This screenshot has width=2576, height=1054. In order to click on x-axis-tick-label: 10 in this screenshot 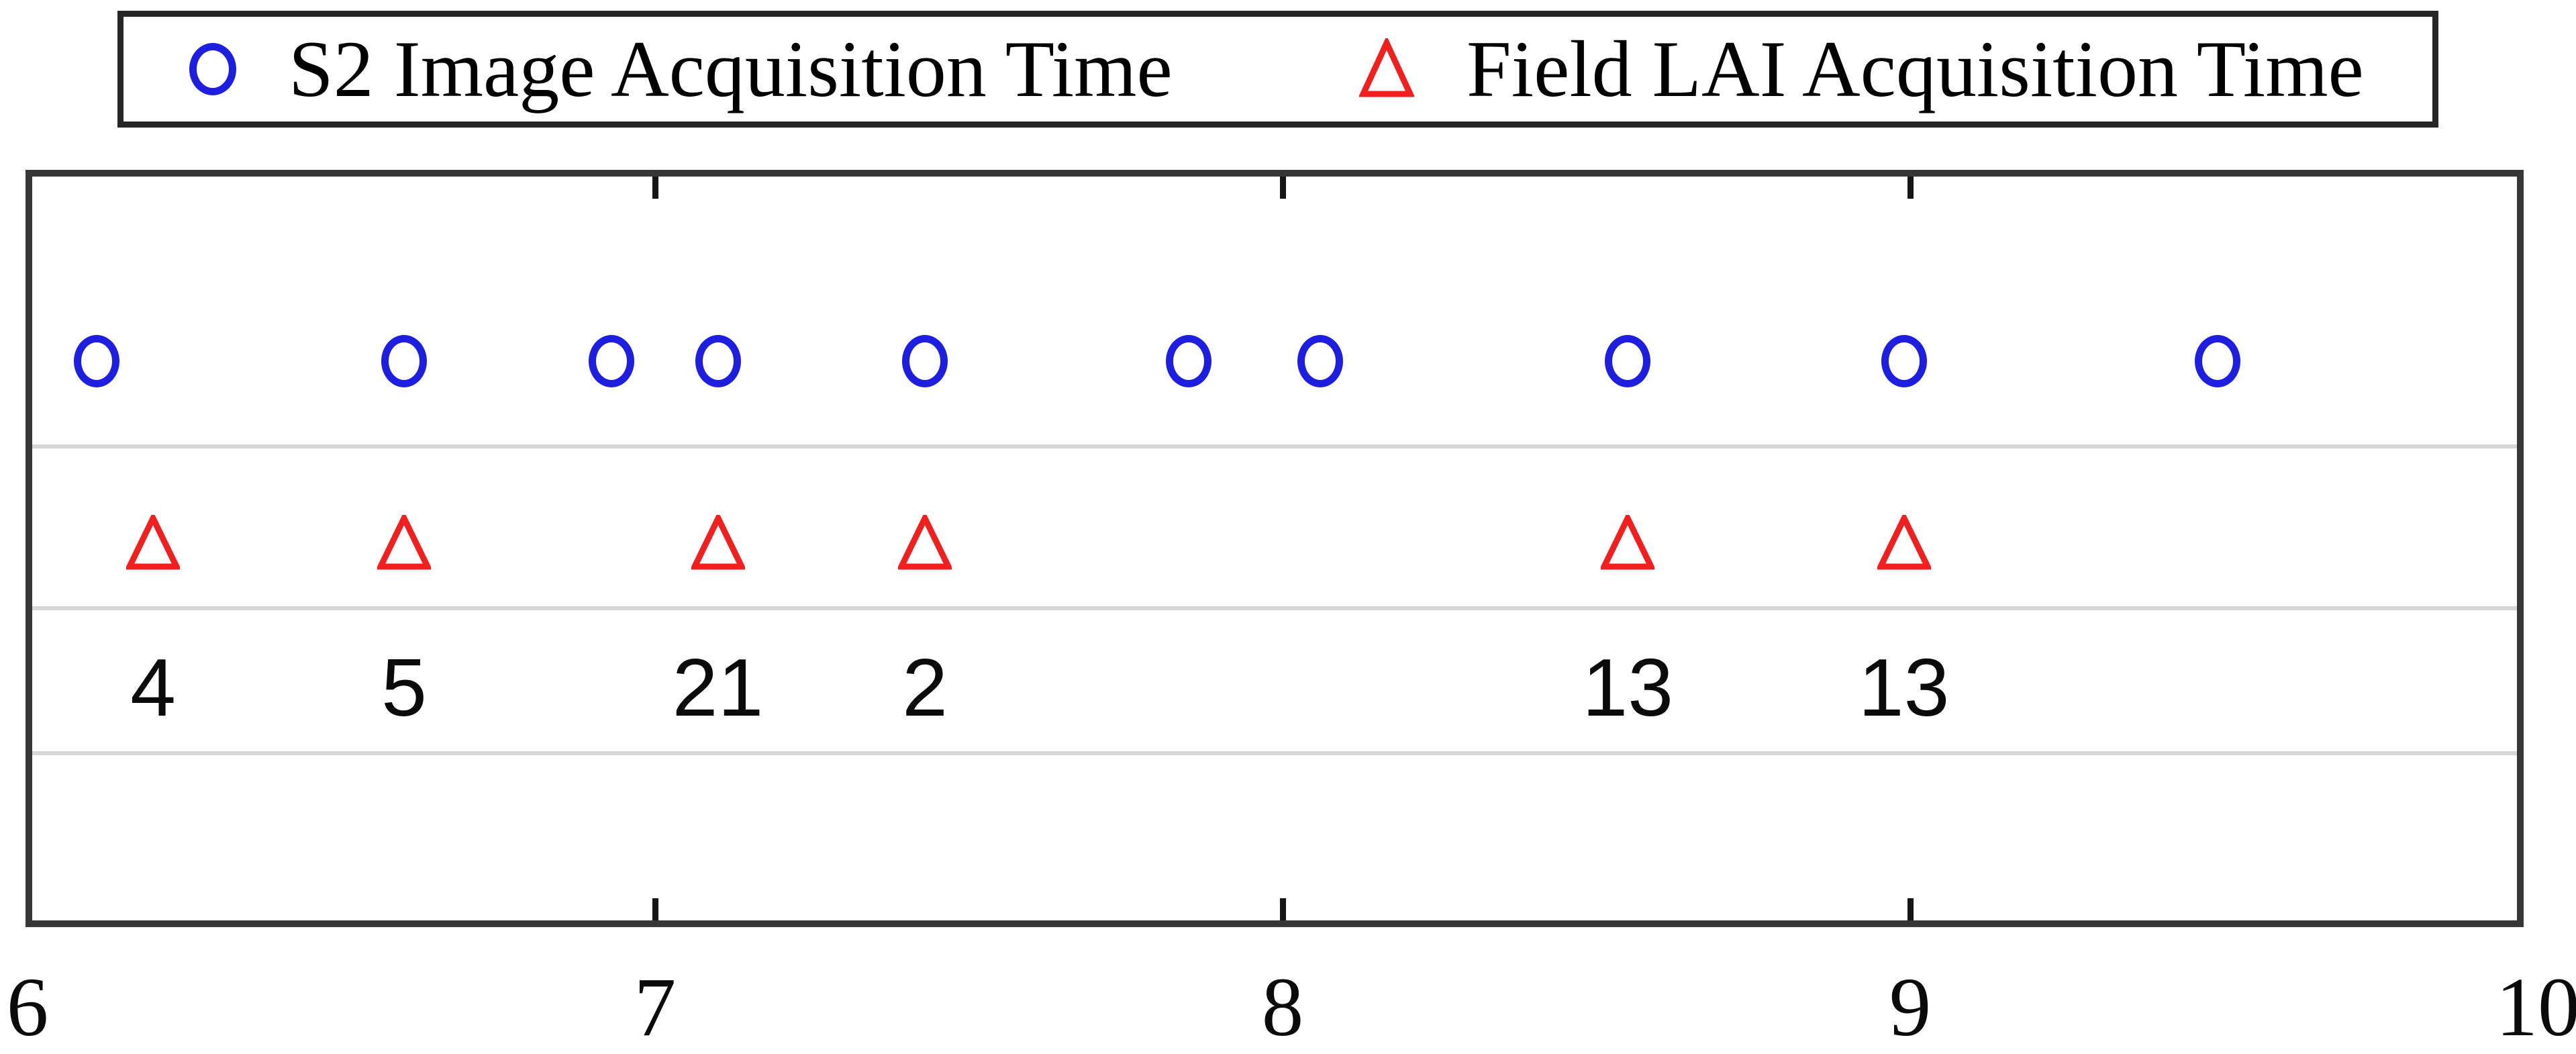, I will do `click(2535, 1007)`.